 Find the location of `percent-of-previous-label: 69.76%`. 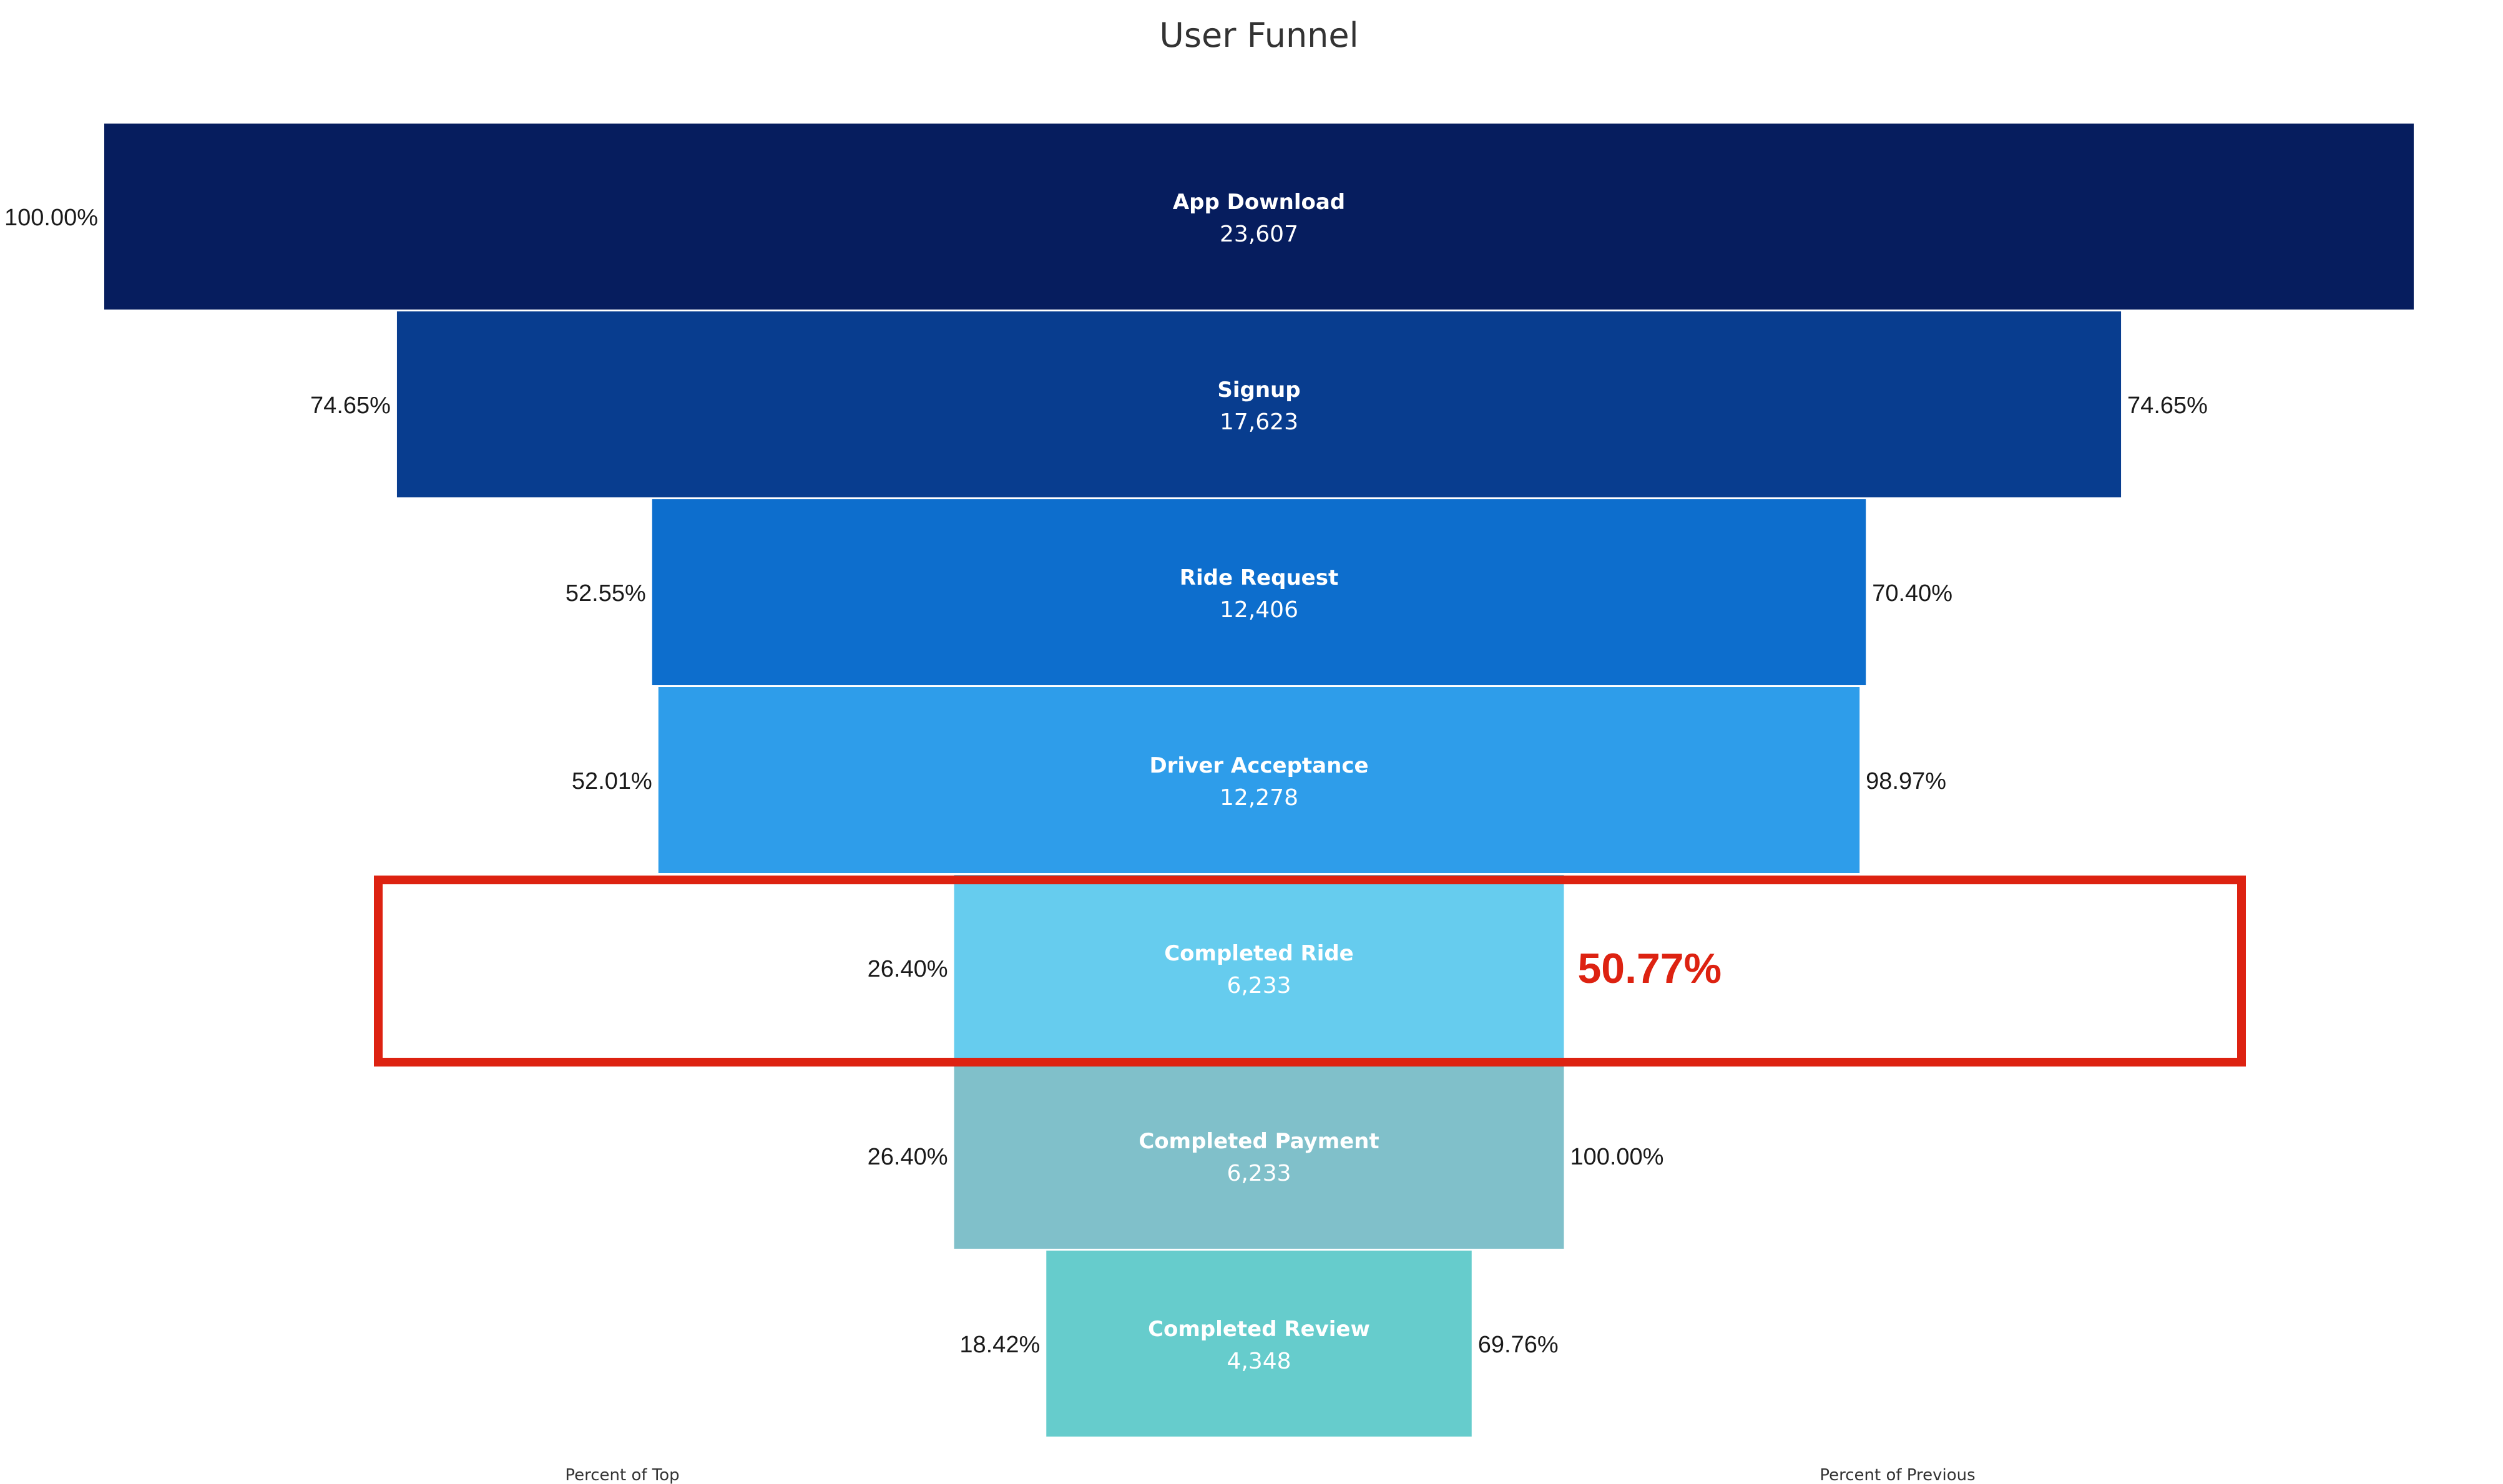

percent-of-previous-label: 69.76% is located at coordinates (1518, 1345).